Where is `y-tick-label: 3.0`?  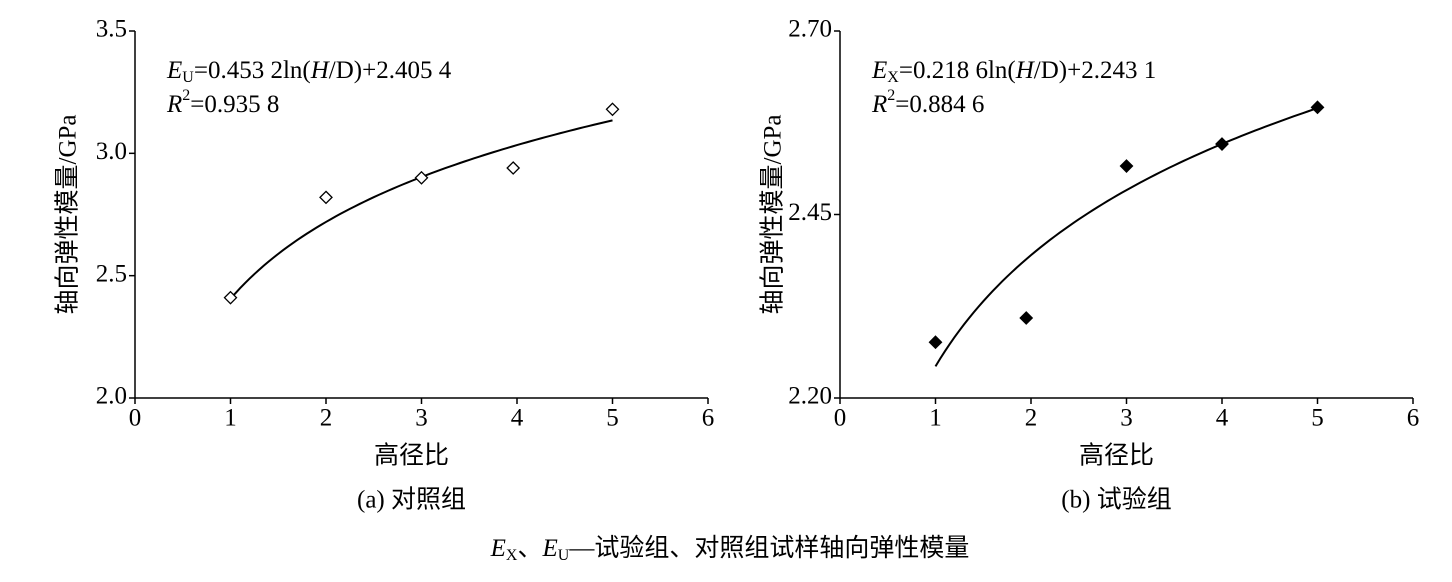
y-tick-label: 3.0 is located at coordinates (111, 151).